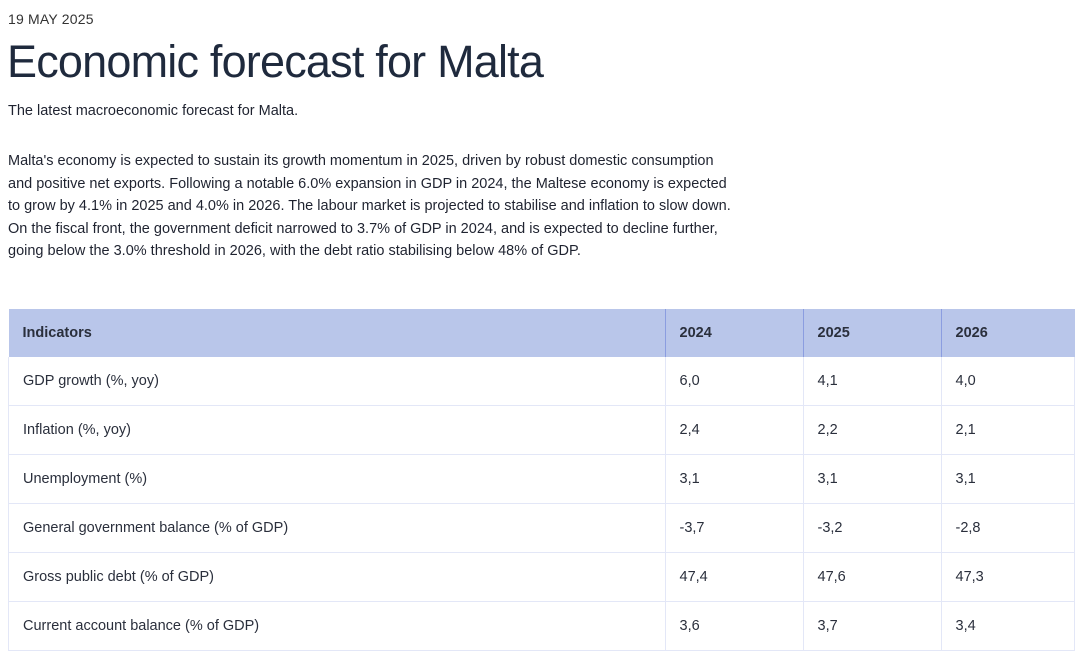 The image size is (1080, 659). I want to click on table-row: Gross public debt (% of GDP) 47,4 47,6 47,3, so click(541, 577).